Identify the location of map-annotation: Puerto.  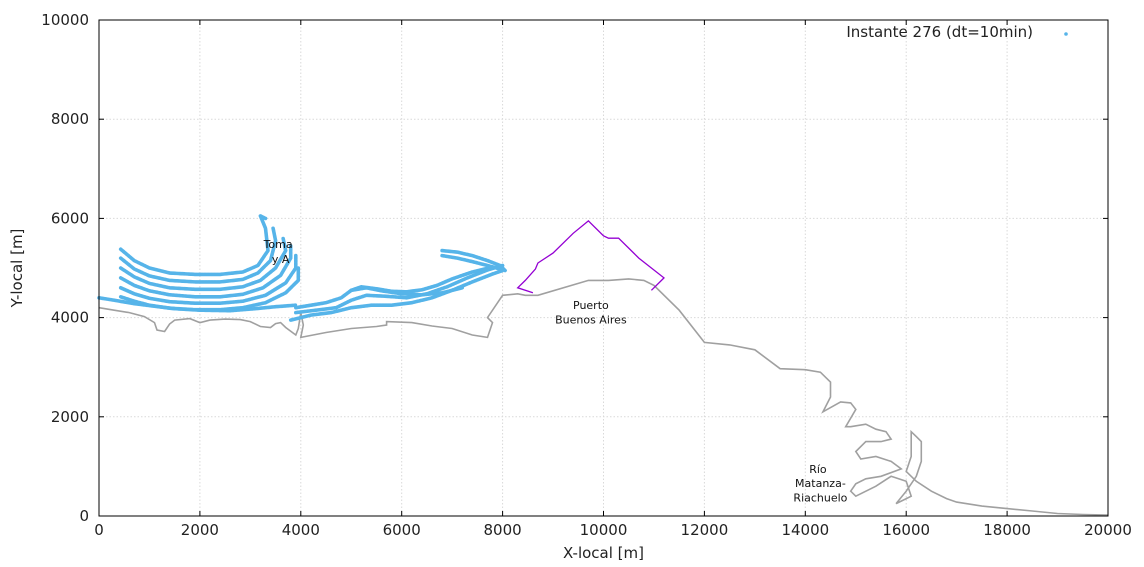
(591, 305).